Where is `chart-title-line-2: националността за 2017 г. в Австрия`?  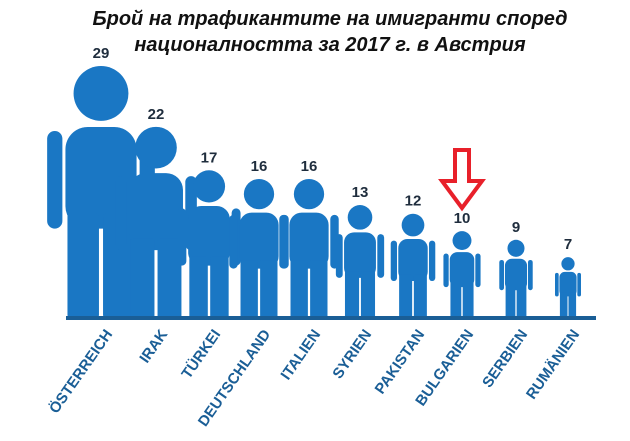
chart-title-line-2: националността за 2017 г. в Австрия is located at coordinates (330, 45).